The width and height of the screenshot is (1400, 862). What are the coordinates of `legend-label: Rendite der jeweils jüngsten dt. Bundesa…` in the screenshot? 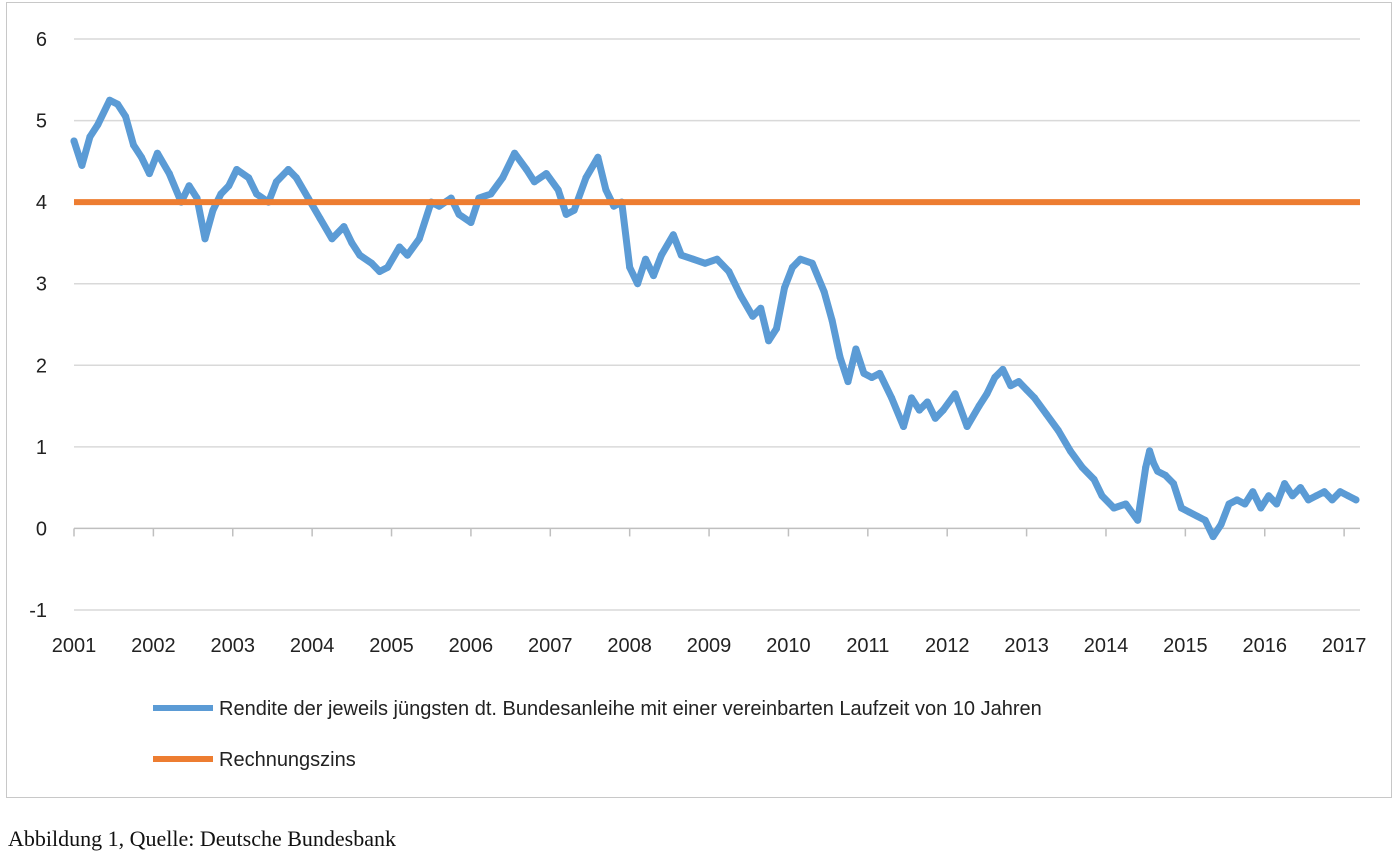 It's located at (630, 709).